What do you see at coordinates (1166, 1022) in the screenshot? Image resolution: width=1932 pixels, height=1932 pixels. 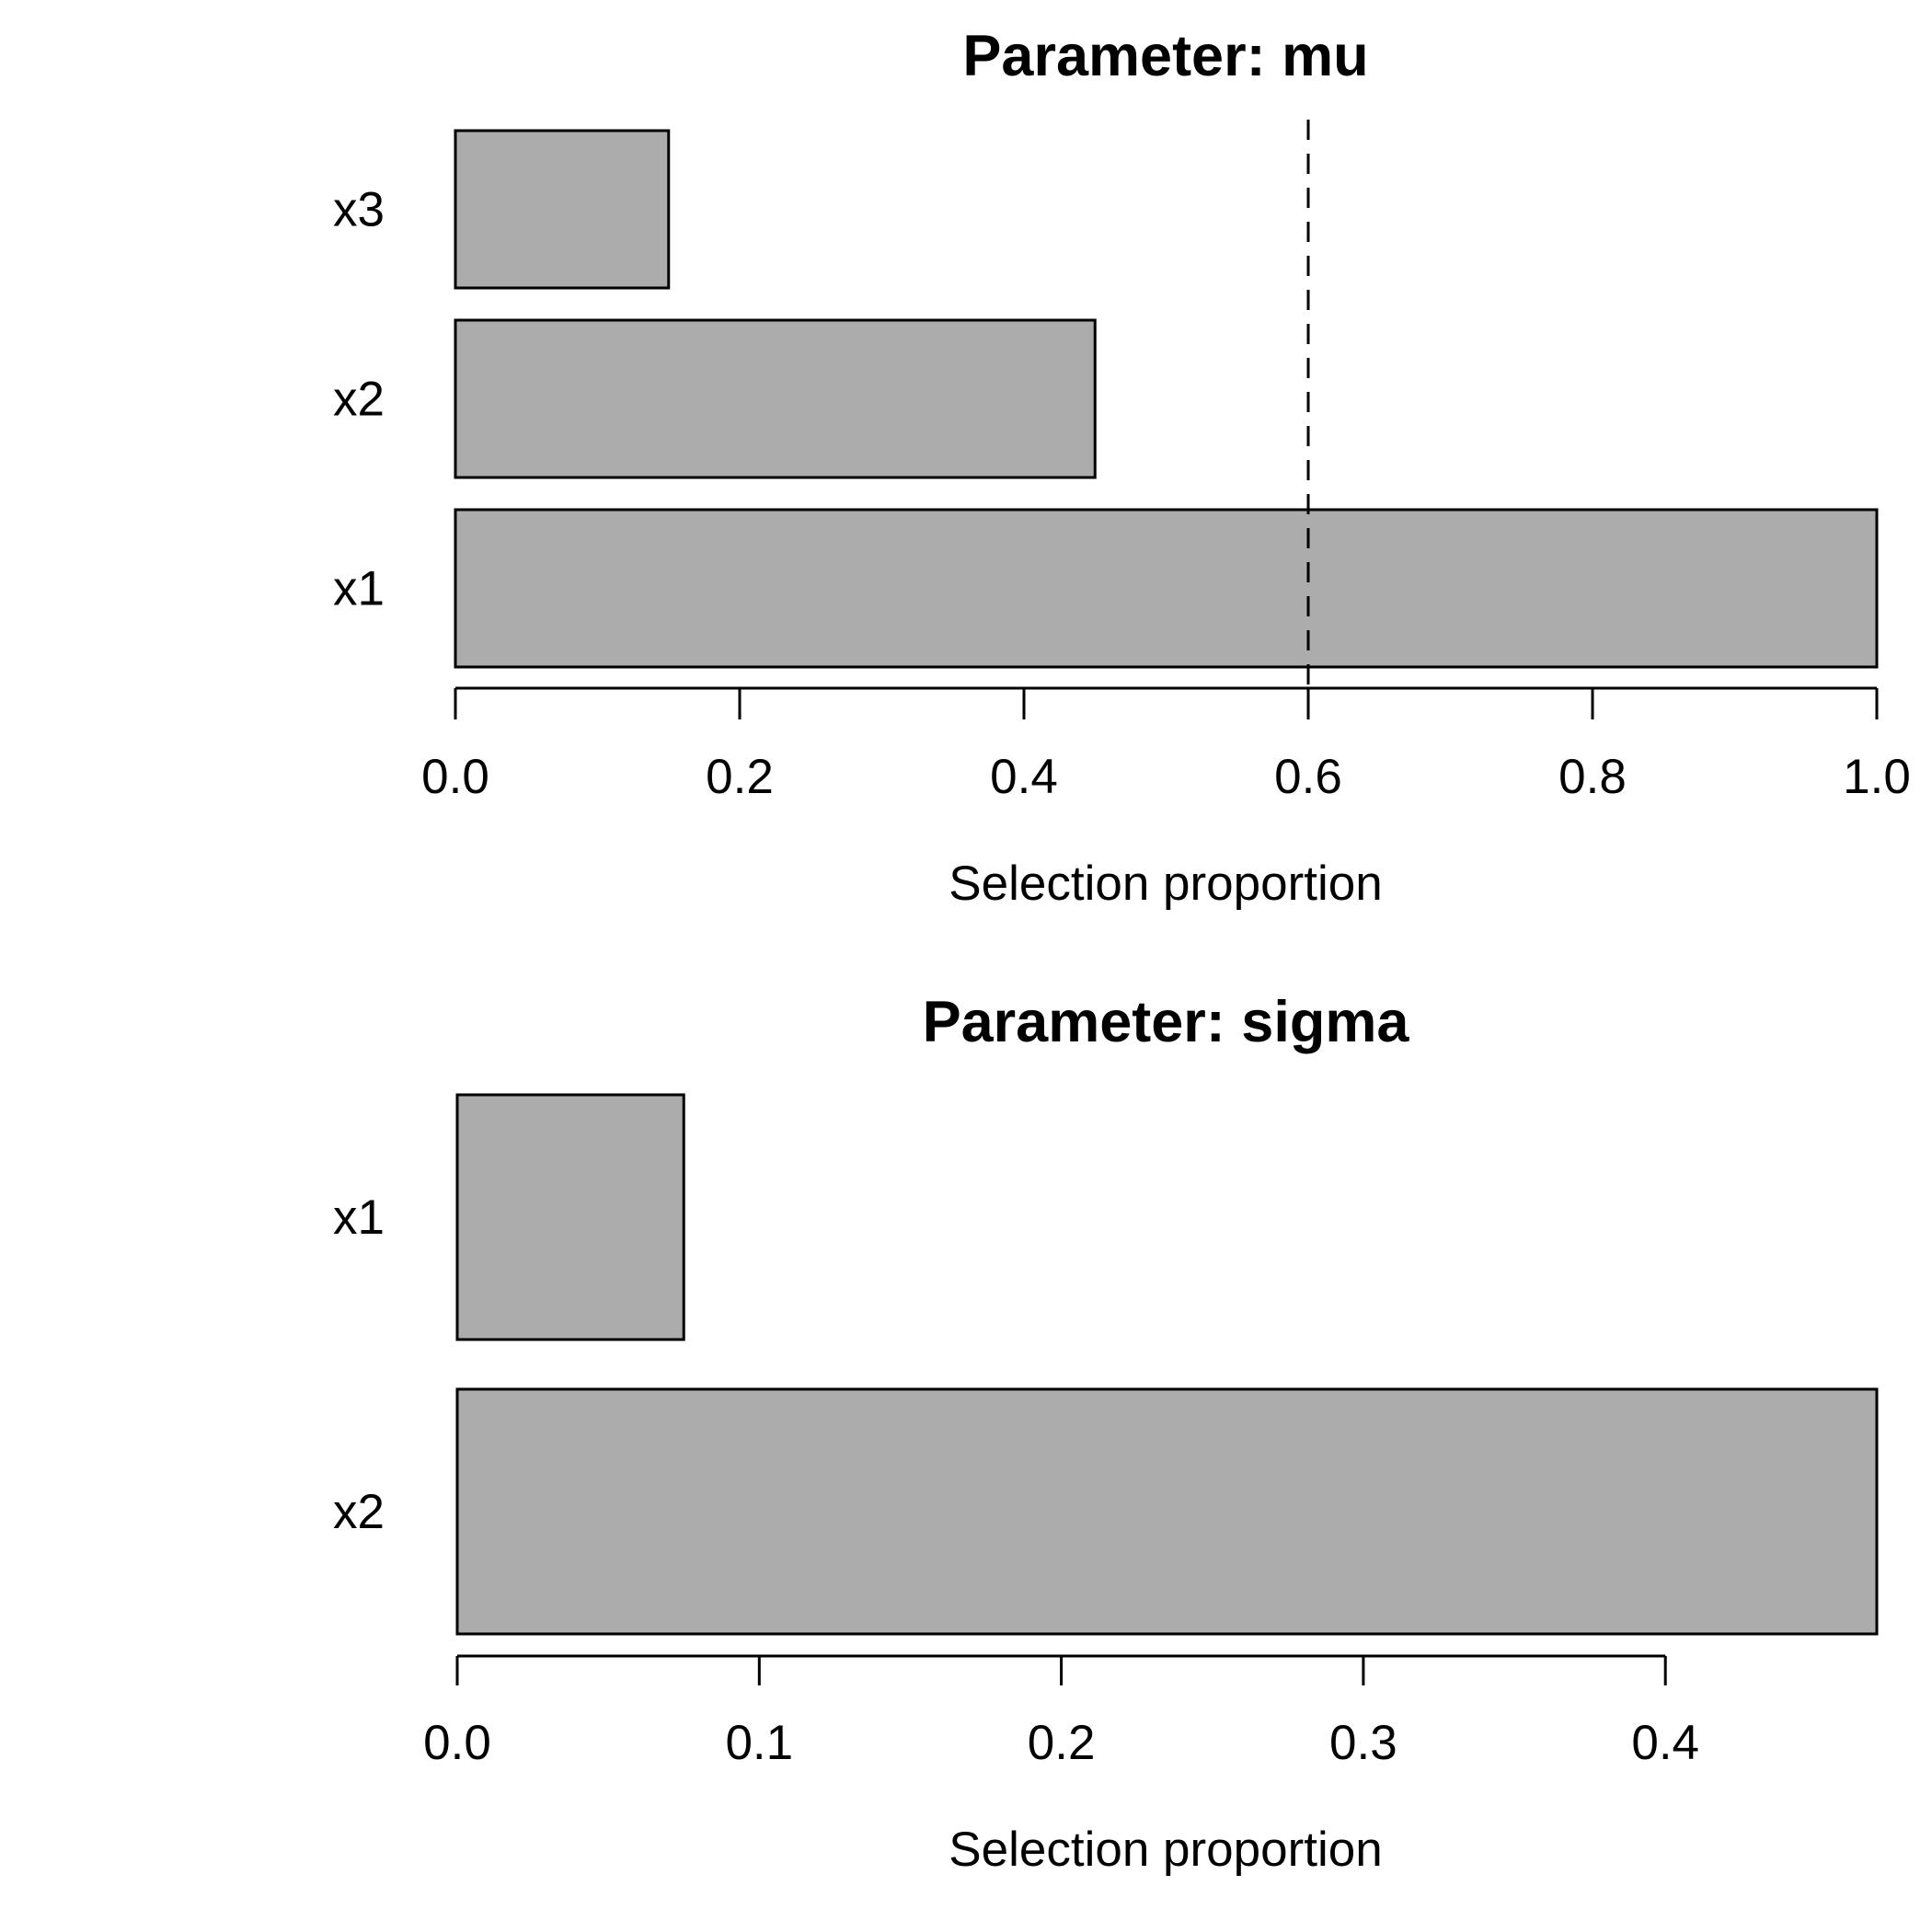 I see `chart-title: Parameter: sigma` at bounding box center [1166, 1022].